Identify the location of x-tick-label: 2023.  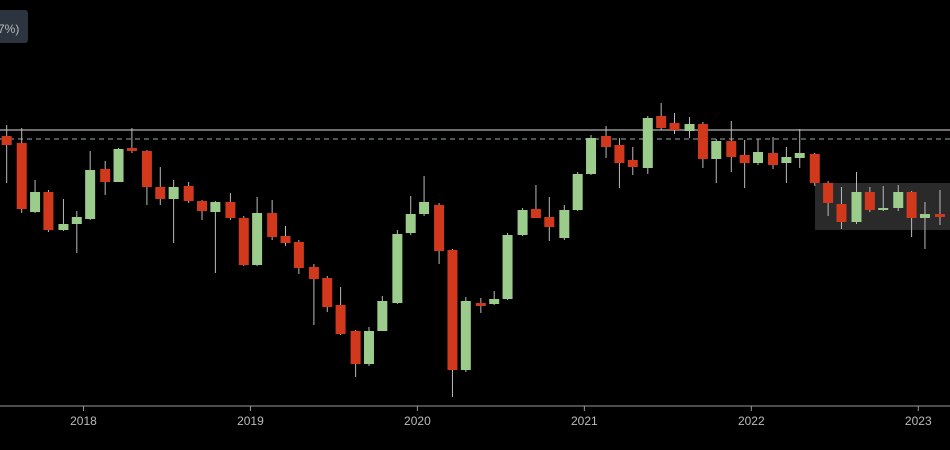
(918, 421).